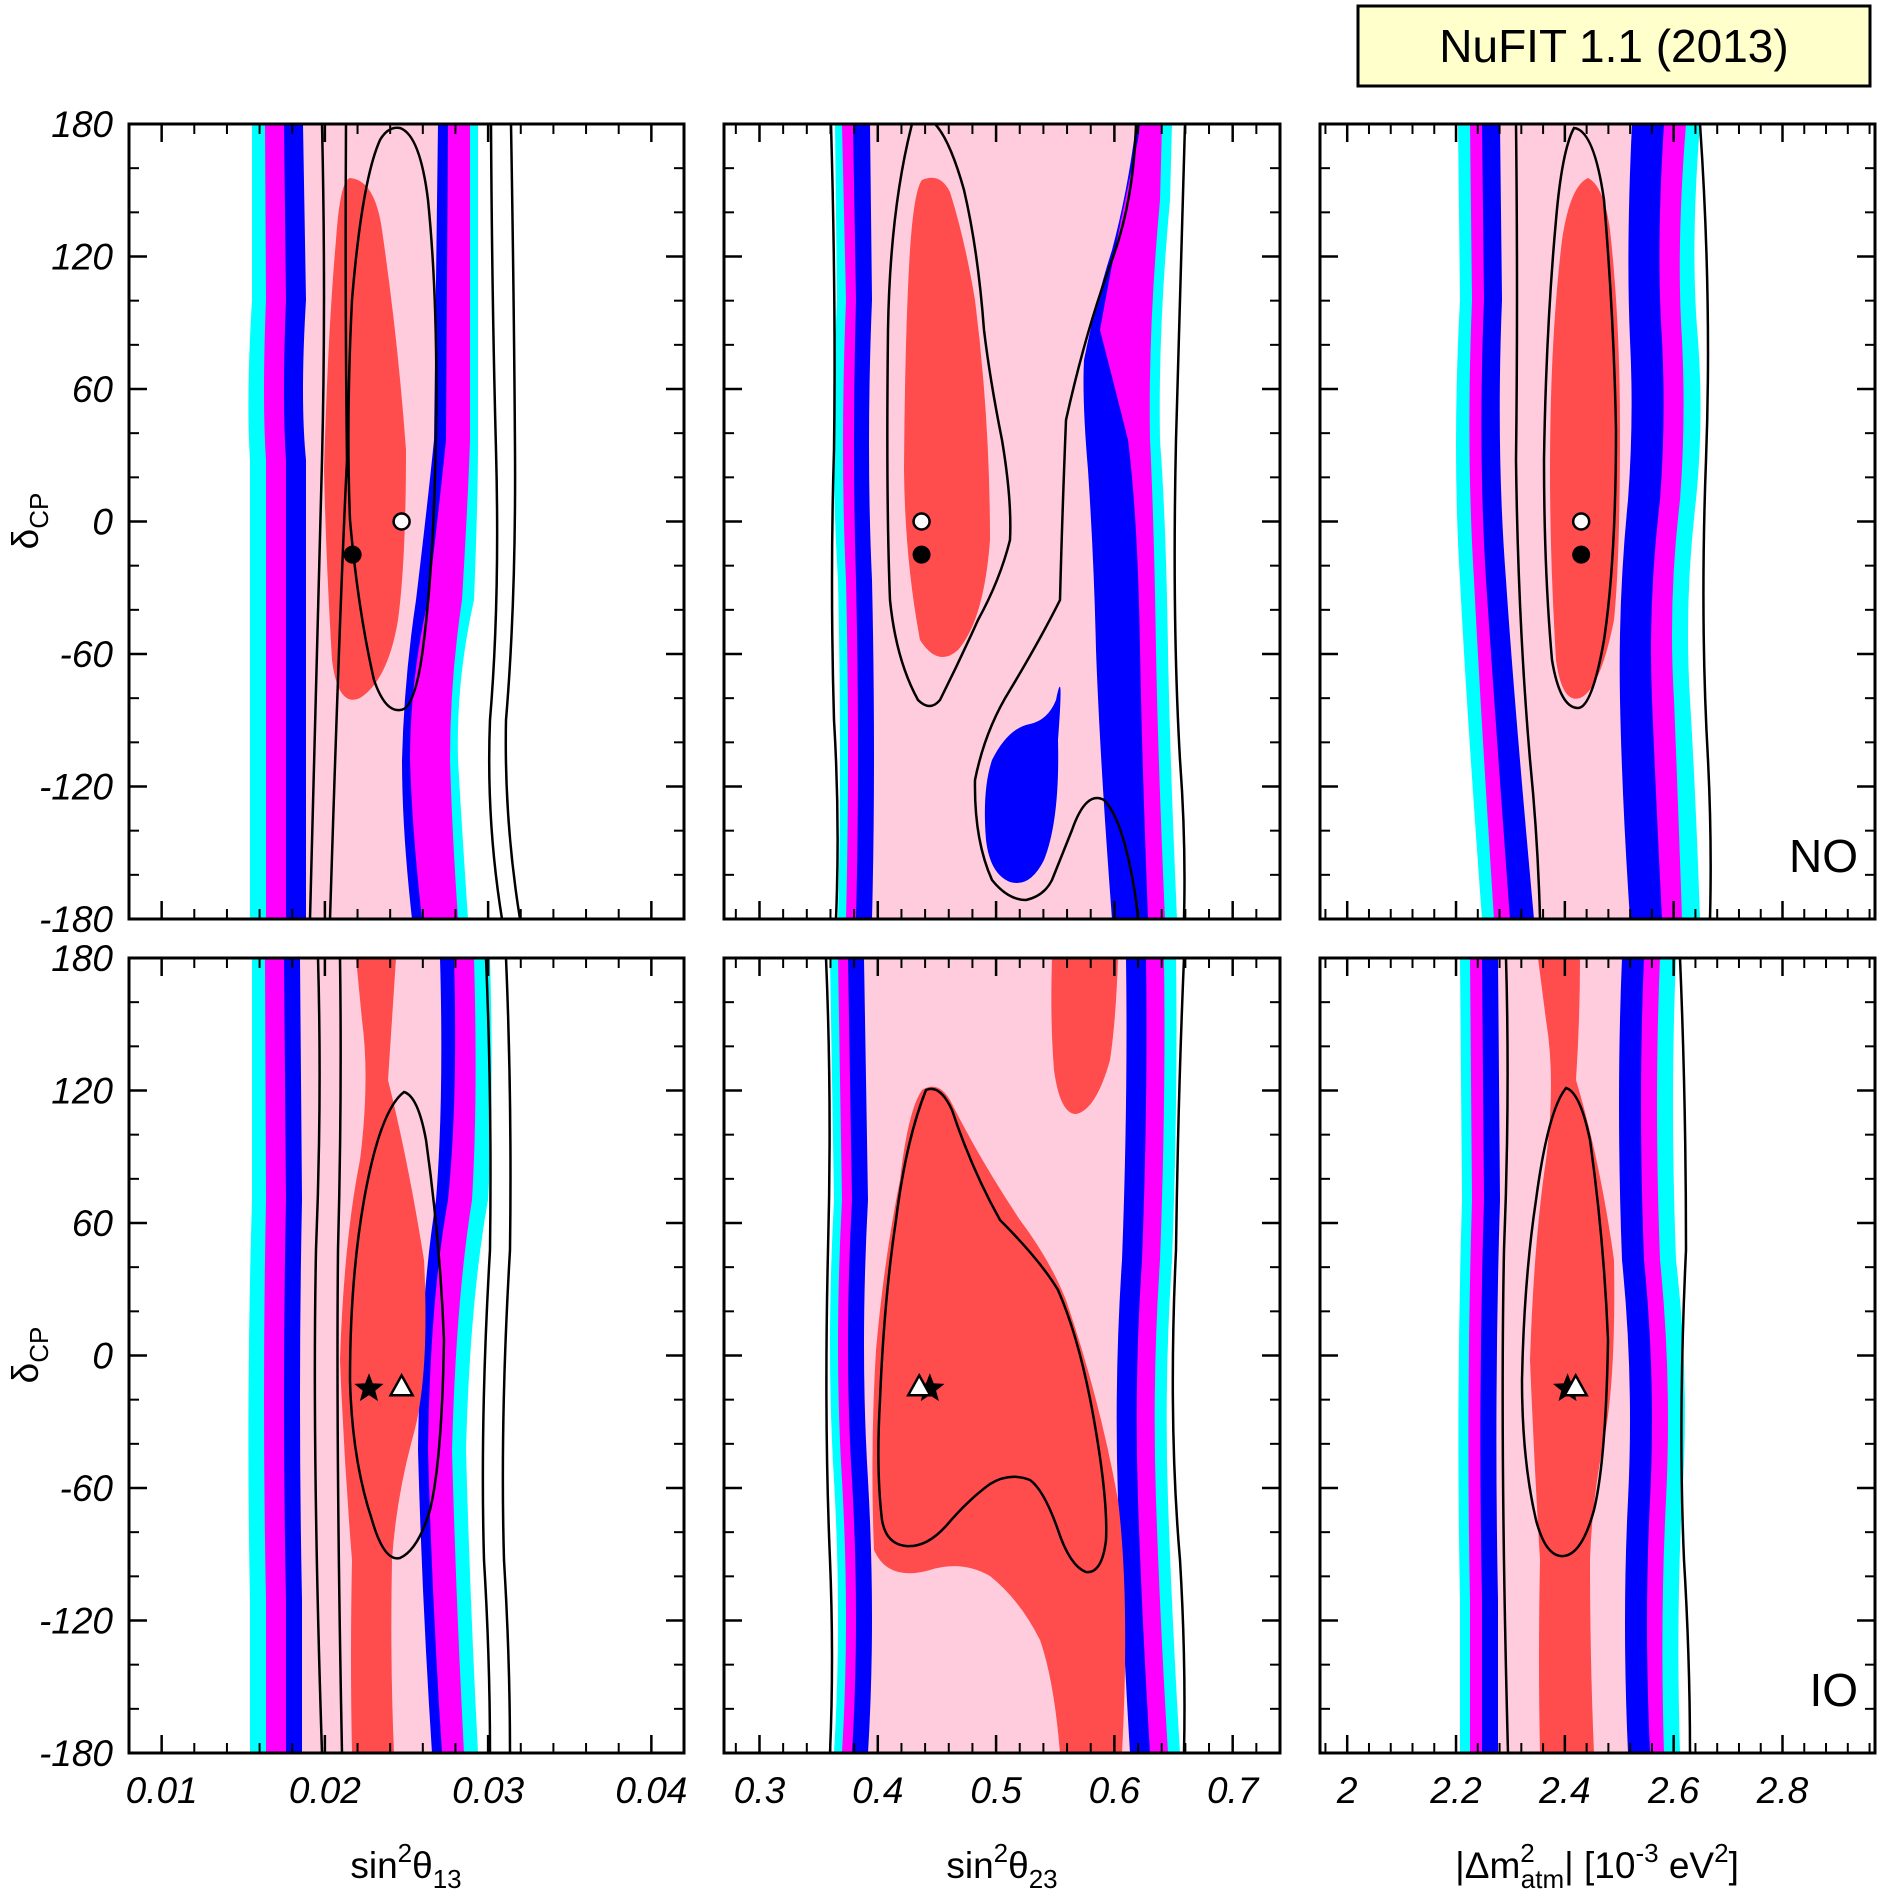  I want to click on panel-no-theta13, so click(385, 521).